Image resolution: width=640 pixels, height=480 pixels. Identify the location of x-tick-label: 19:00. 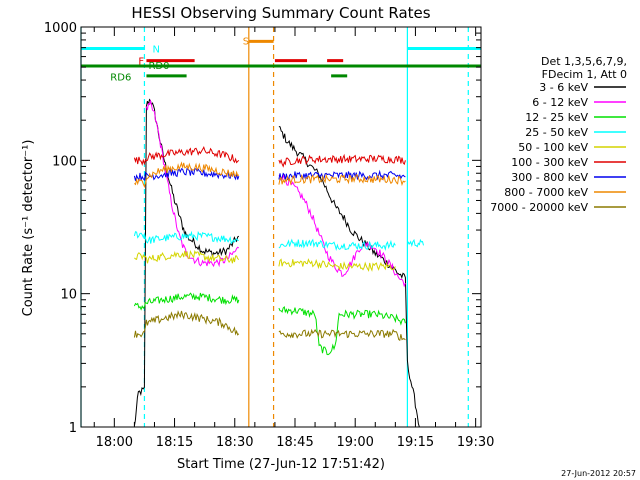
(354, 442).